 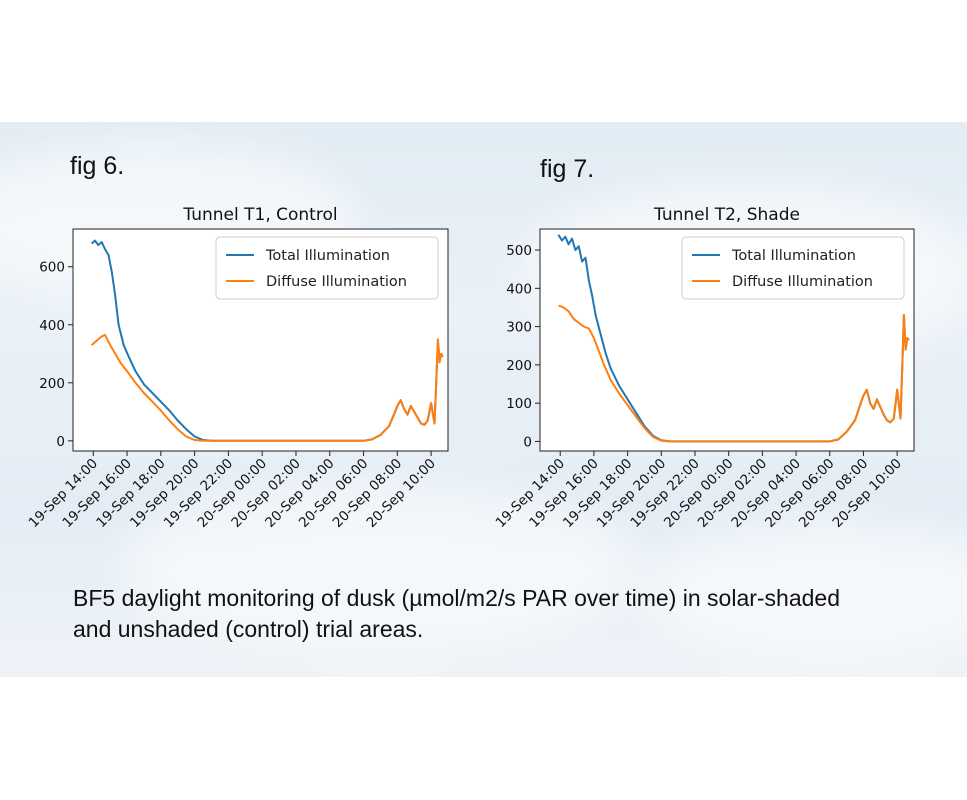 I want to click on y-tick-label: 600, so click(x=52, y=268).